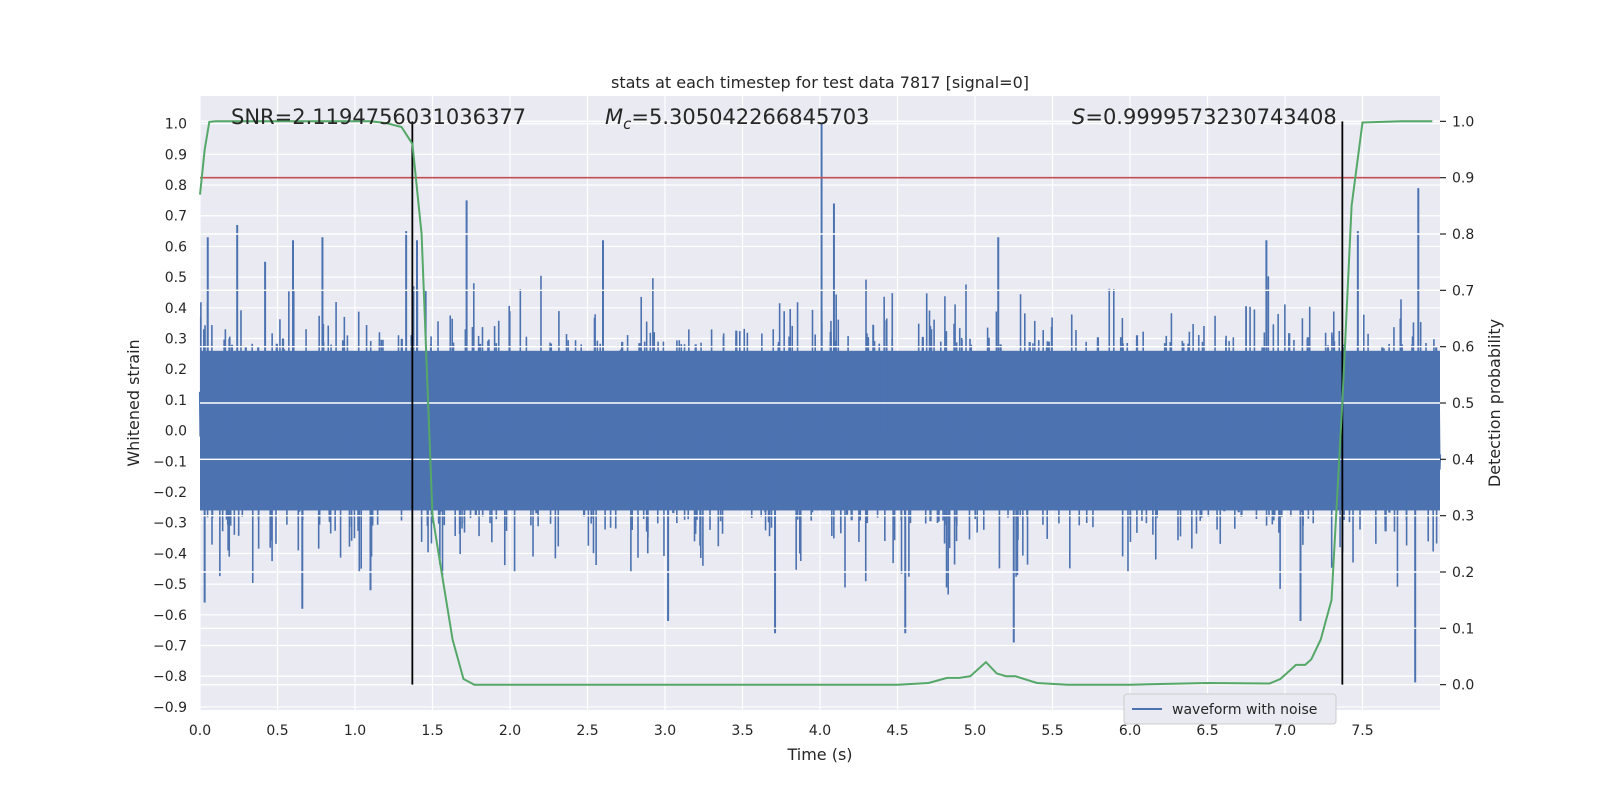 This screenshot has width=1600, height=800. I want to click on legend-box, so click(1230, 709).